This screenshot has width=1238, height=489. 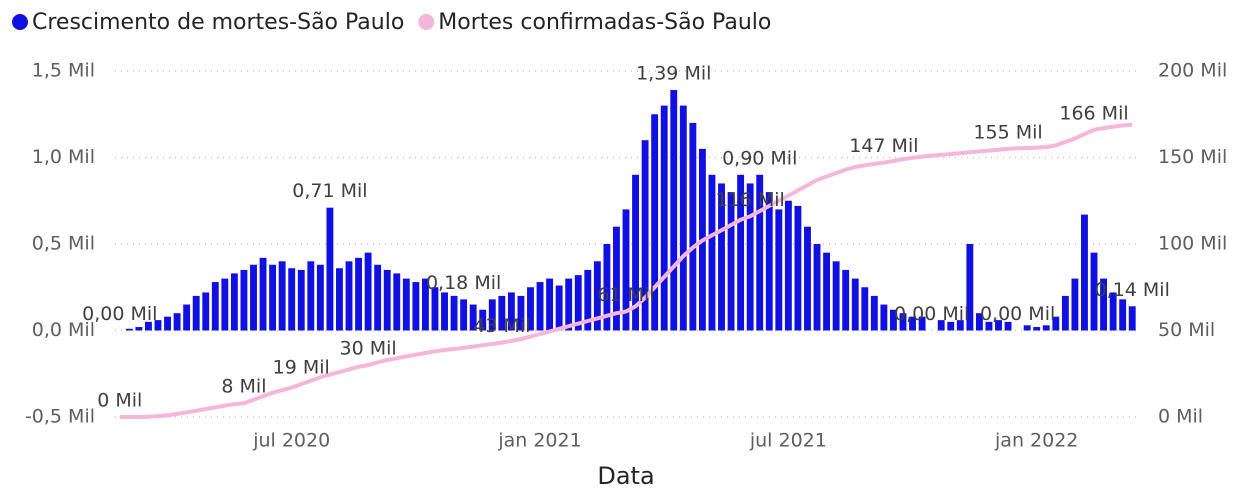 What do you see at coordinates (291, 441) in the screenshot?
I see `x-tick-label: jul 2020` at bounding box center [291, 441].